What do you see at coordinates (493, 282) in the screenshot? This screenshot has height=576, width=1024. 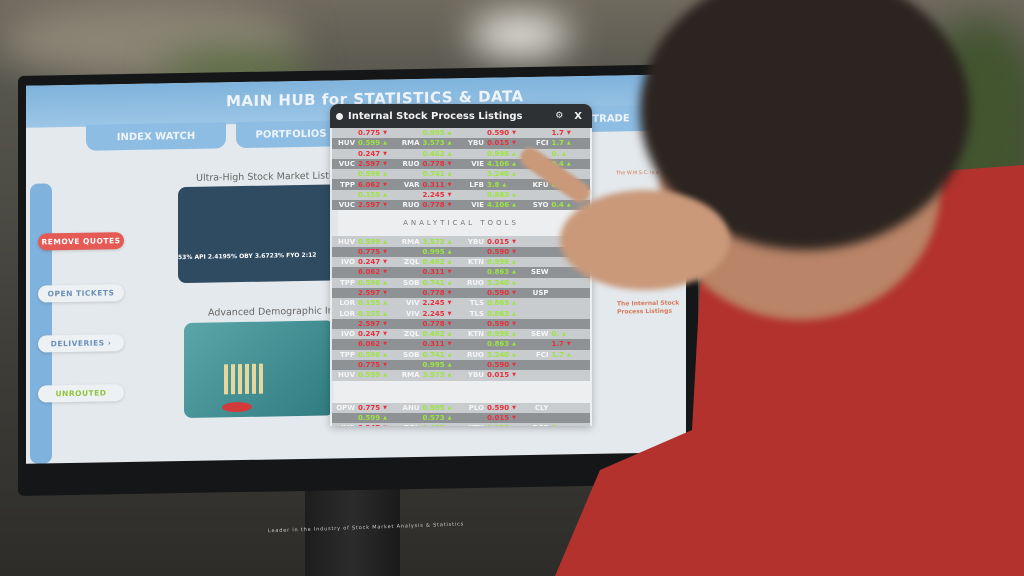 I see `listing-cell: RUO 3.240 ▲` at bounding box center [493, 282].